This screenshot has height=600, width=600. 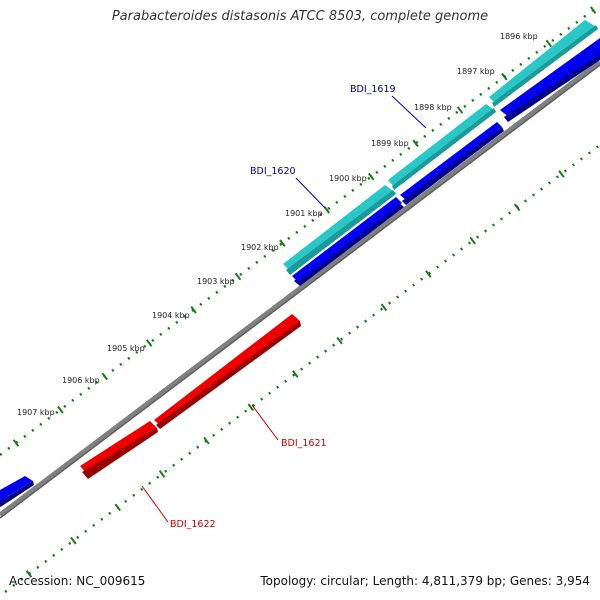 What do you see at coordinates (260, 247) in the screenshot?
I see `tick-label-1902: 1902 kbp` at bounding box center [260, 247].